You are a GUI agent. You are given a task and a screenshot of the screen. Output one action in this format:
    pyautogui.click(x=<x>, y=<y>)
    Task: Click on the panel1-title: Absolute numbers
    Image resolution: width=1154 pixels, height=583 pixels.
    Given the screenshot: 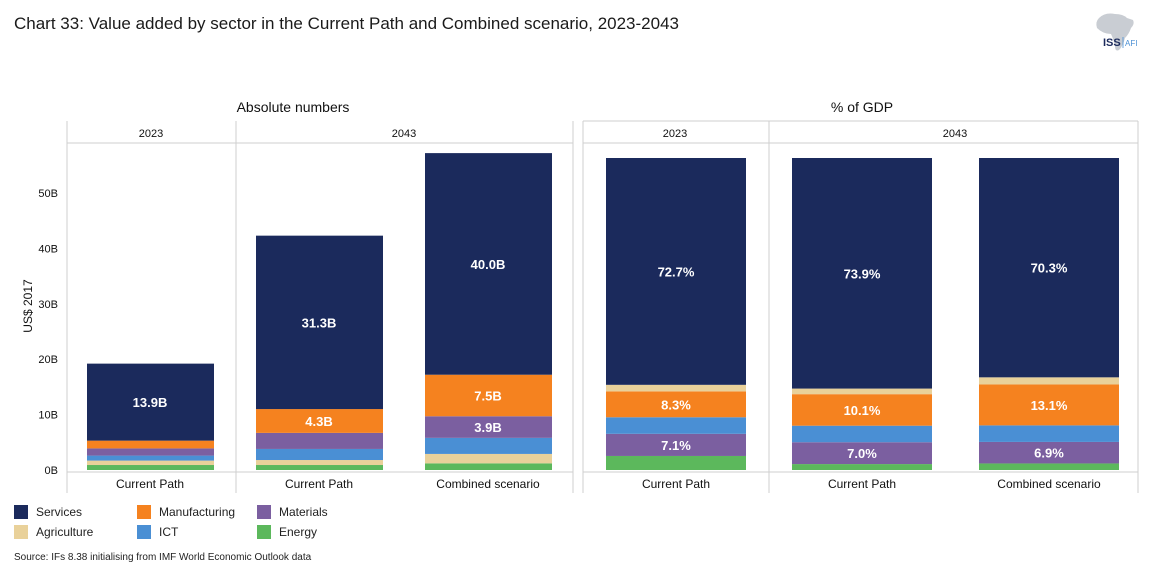 What is the action you would take?
    pyautogui.click(x=293, y=107)
    